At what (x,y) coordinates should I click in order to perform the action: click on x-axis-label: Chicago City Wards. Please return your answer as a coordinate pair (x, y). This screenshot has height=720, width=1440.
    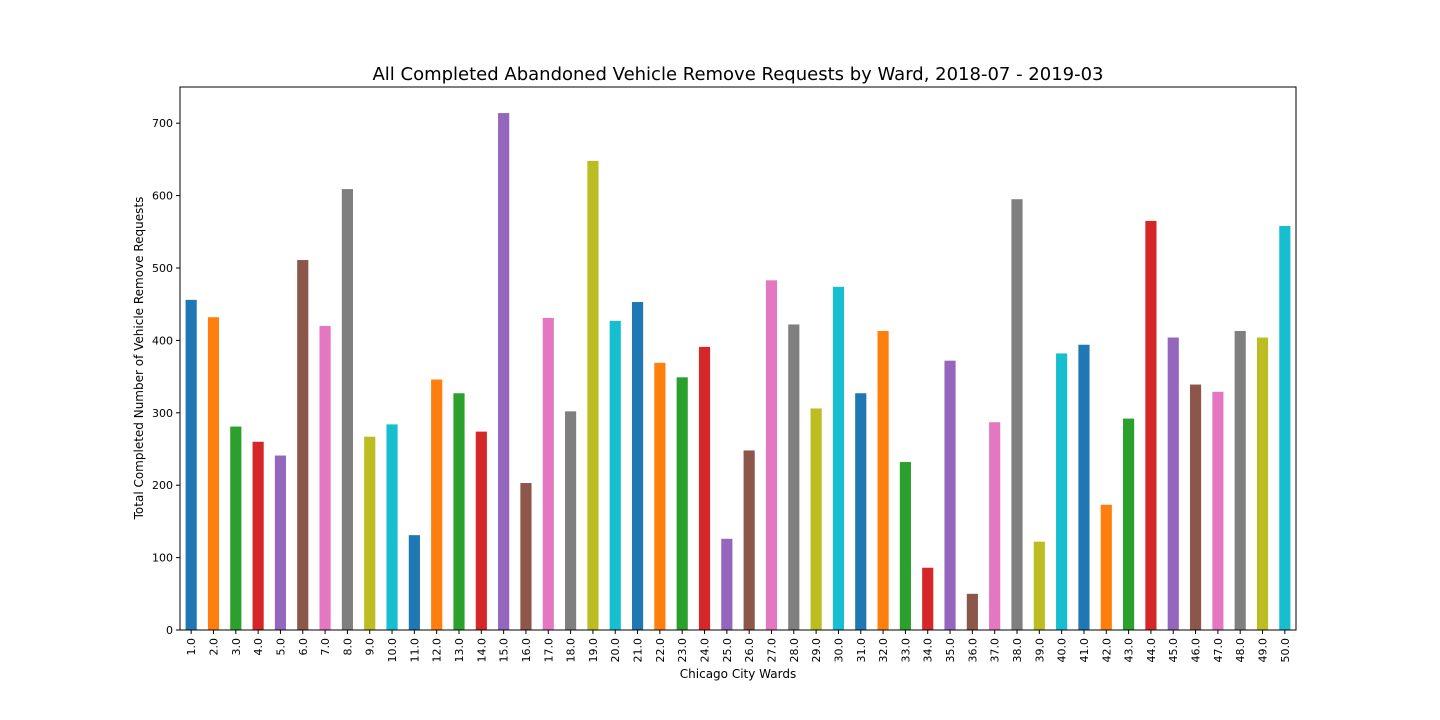
    Looking at the image, I should click on (738, 674).